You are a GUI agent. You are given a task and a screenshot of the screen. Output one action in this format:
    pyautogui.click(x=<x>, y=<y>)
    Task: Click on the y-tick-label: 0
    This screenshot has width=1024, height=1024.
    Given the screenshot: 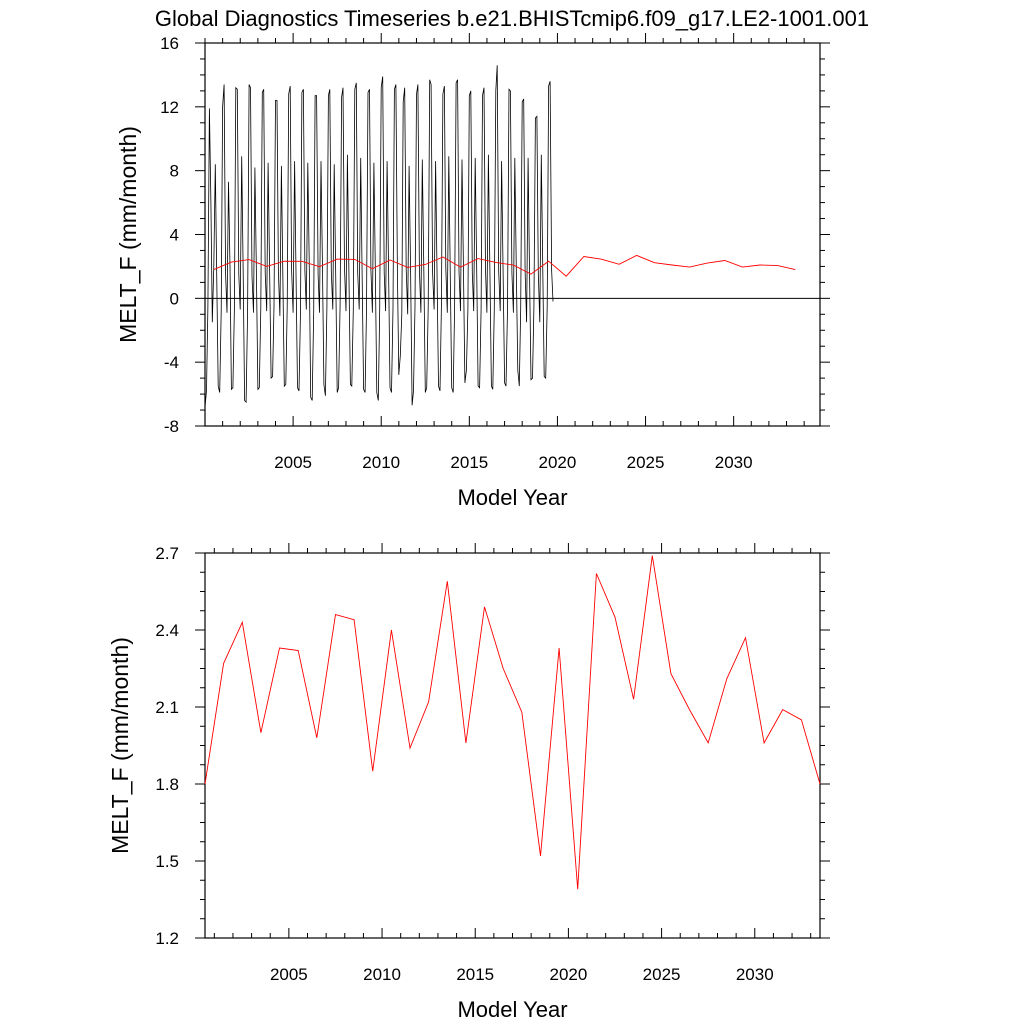 What is the action you would take?
    pyautogui.click(x=174, y=298)
    